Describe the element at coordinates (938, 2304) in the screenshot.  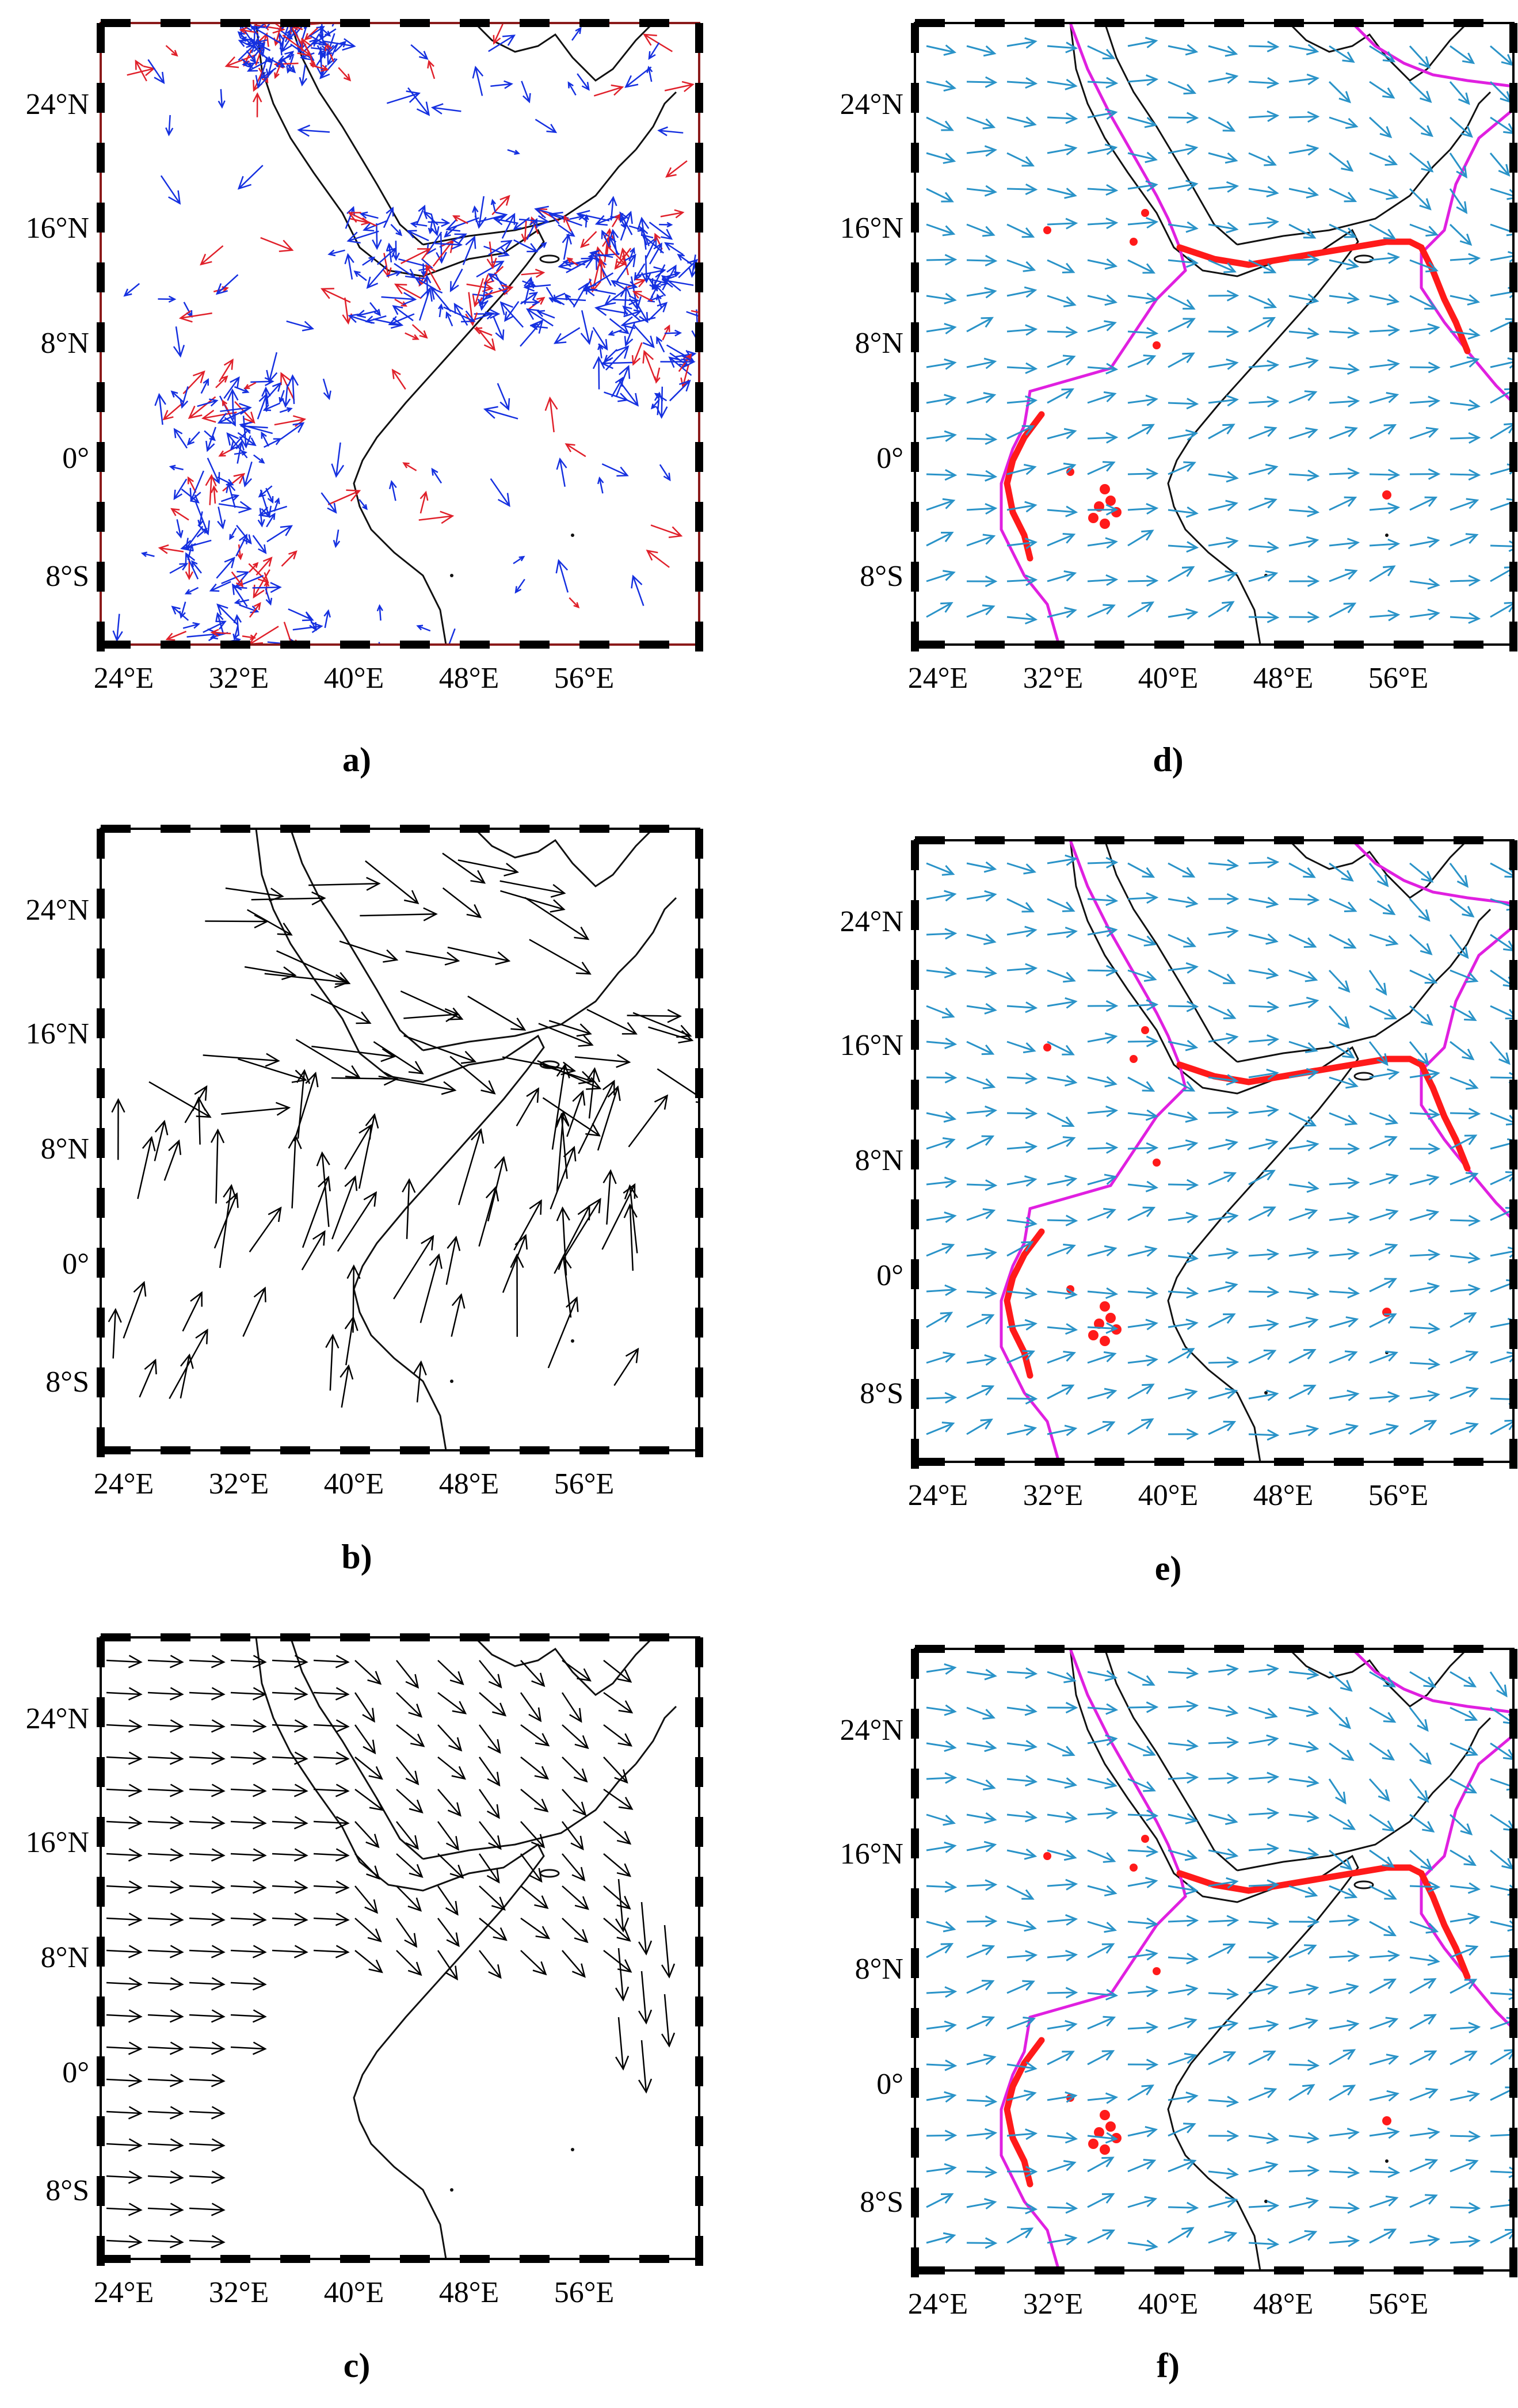
I see `longitude-tick-label: 24°E` at that location.